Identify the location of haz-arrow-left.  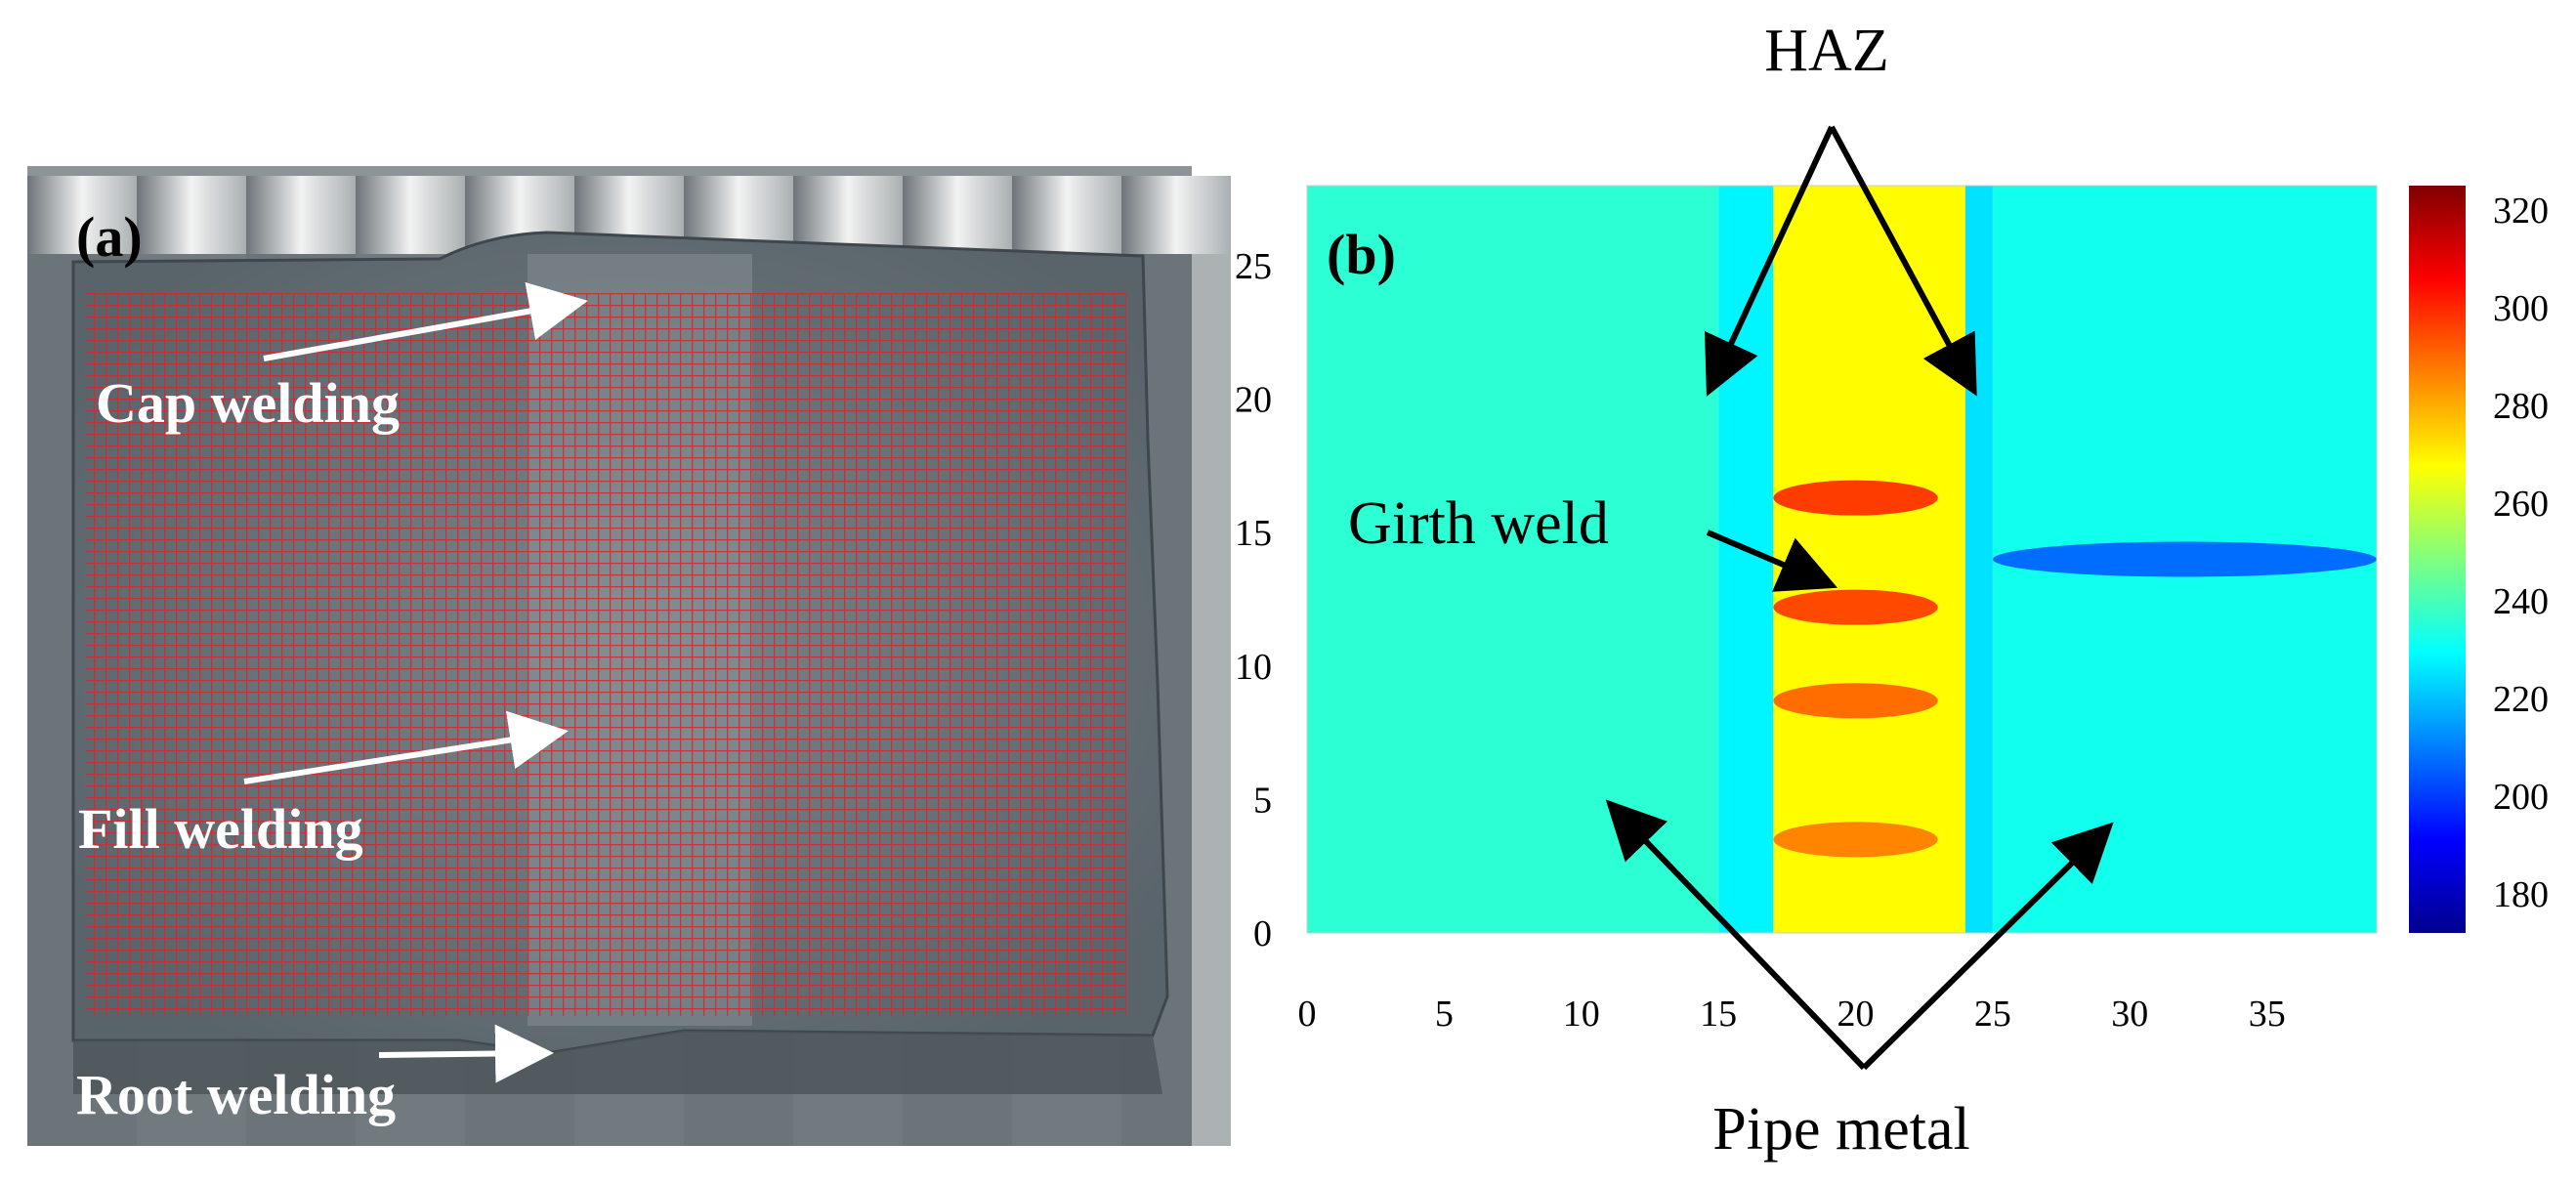
(1769, 261).